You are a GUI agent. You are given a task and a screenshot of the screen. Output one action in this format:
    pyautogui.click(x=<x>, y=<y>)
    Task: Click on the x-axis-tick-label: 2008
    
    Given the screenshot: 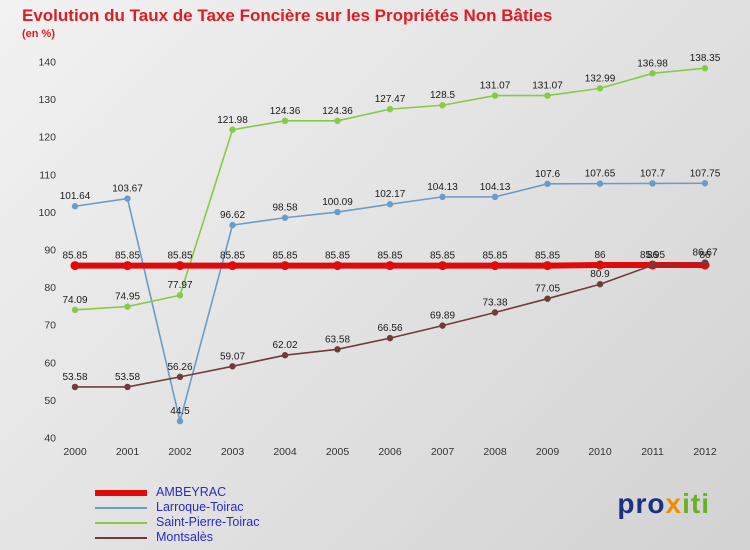 What is the action you would take?
    pyautogui.click(x=495, y=452)
    